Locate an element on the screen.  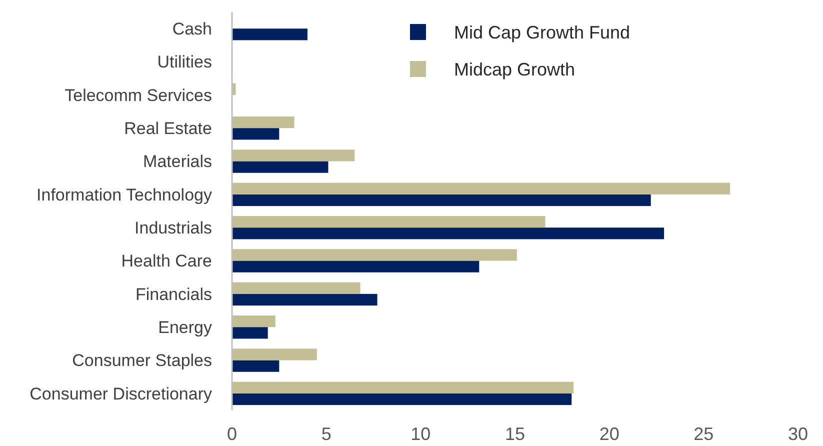
x-tick-label: 0 is located at coordinates (232, 434).